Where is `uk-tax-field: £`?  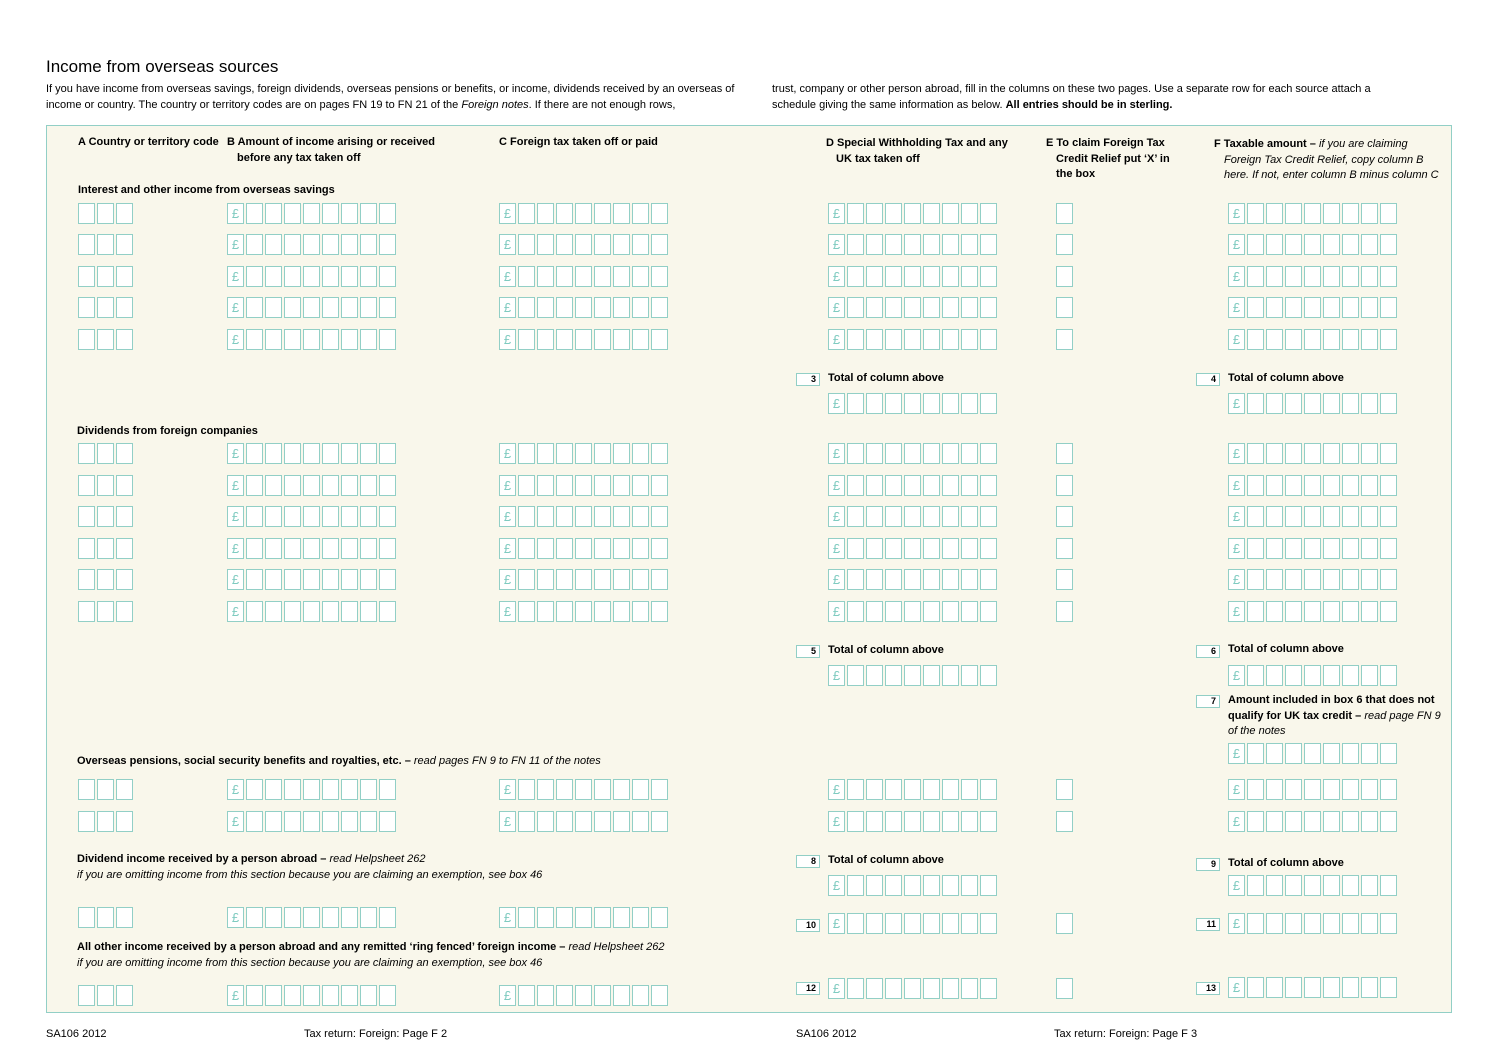
uk-tax-field: £ is located at coordinates (912, 244).